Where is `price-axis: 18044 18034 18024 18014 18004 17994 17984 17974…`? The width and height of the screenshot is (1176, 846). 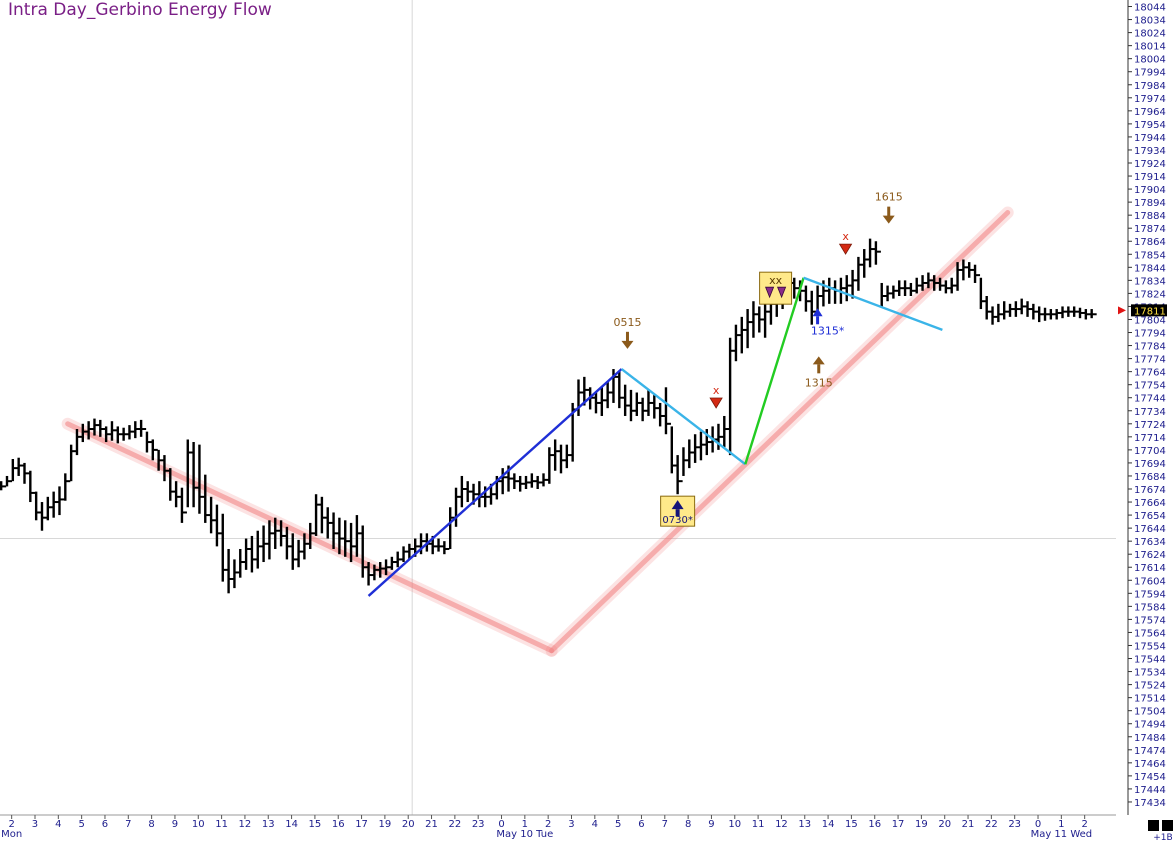
price-axis: 18044 18034 18024 18014 18004 17994 17984 17974… is located at coordinates (1142, 407).